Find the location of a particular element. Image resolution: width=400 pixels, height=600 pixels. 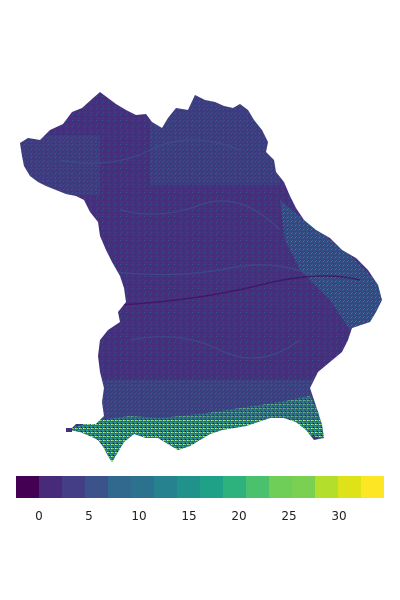

legend-tick-label: 30 is located at coordinates (339, 516).